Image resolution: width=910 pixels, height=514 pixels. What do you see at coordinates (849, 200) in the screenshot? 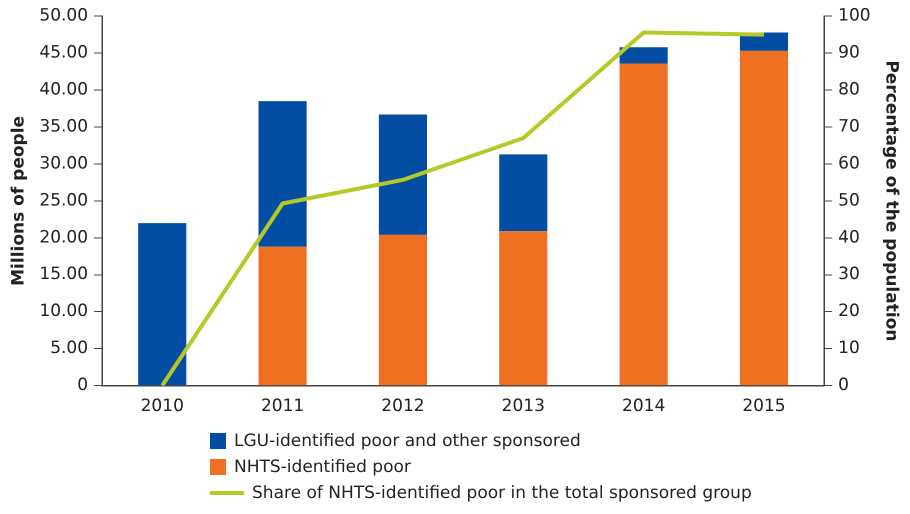
I see `y2-tick-label: 50` at bounding box center [849, 200].